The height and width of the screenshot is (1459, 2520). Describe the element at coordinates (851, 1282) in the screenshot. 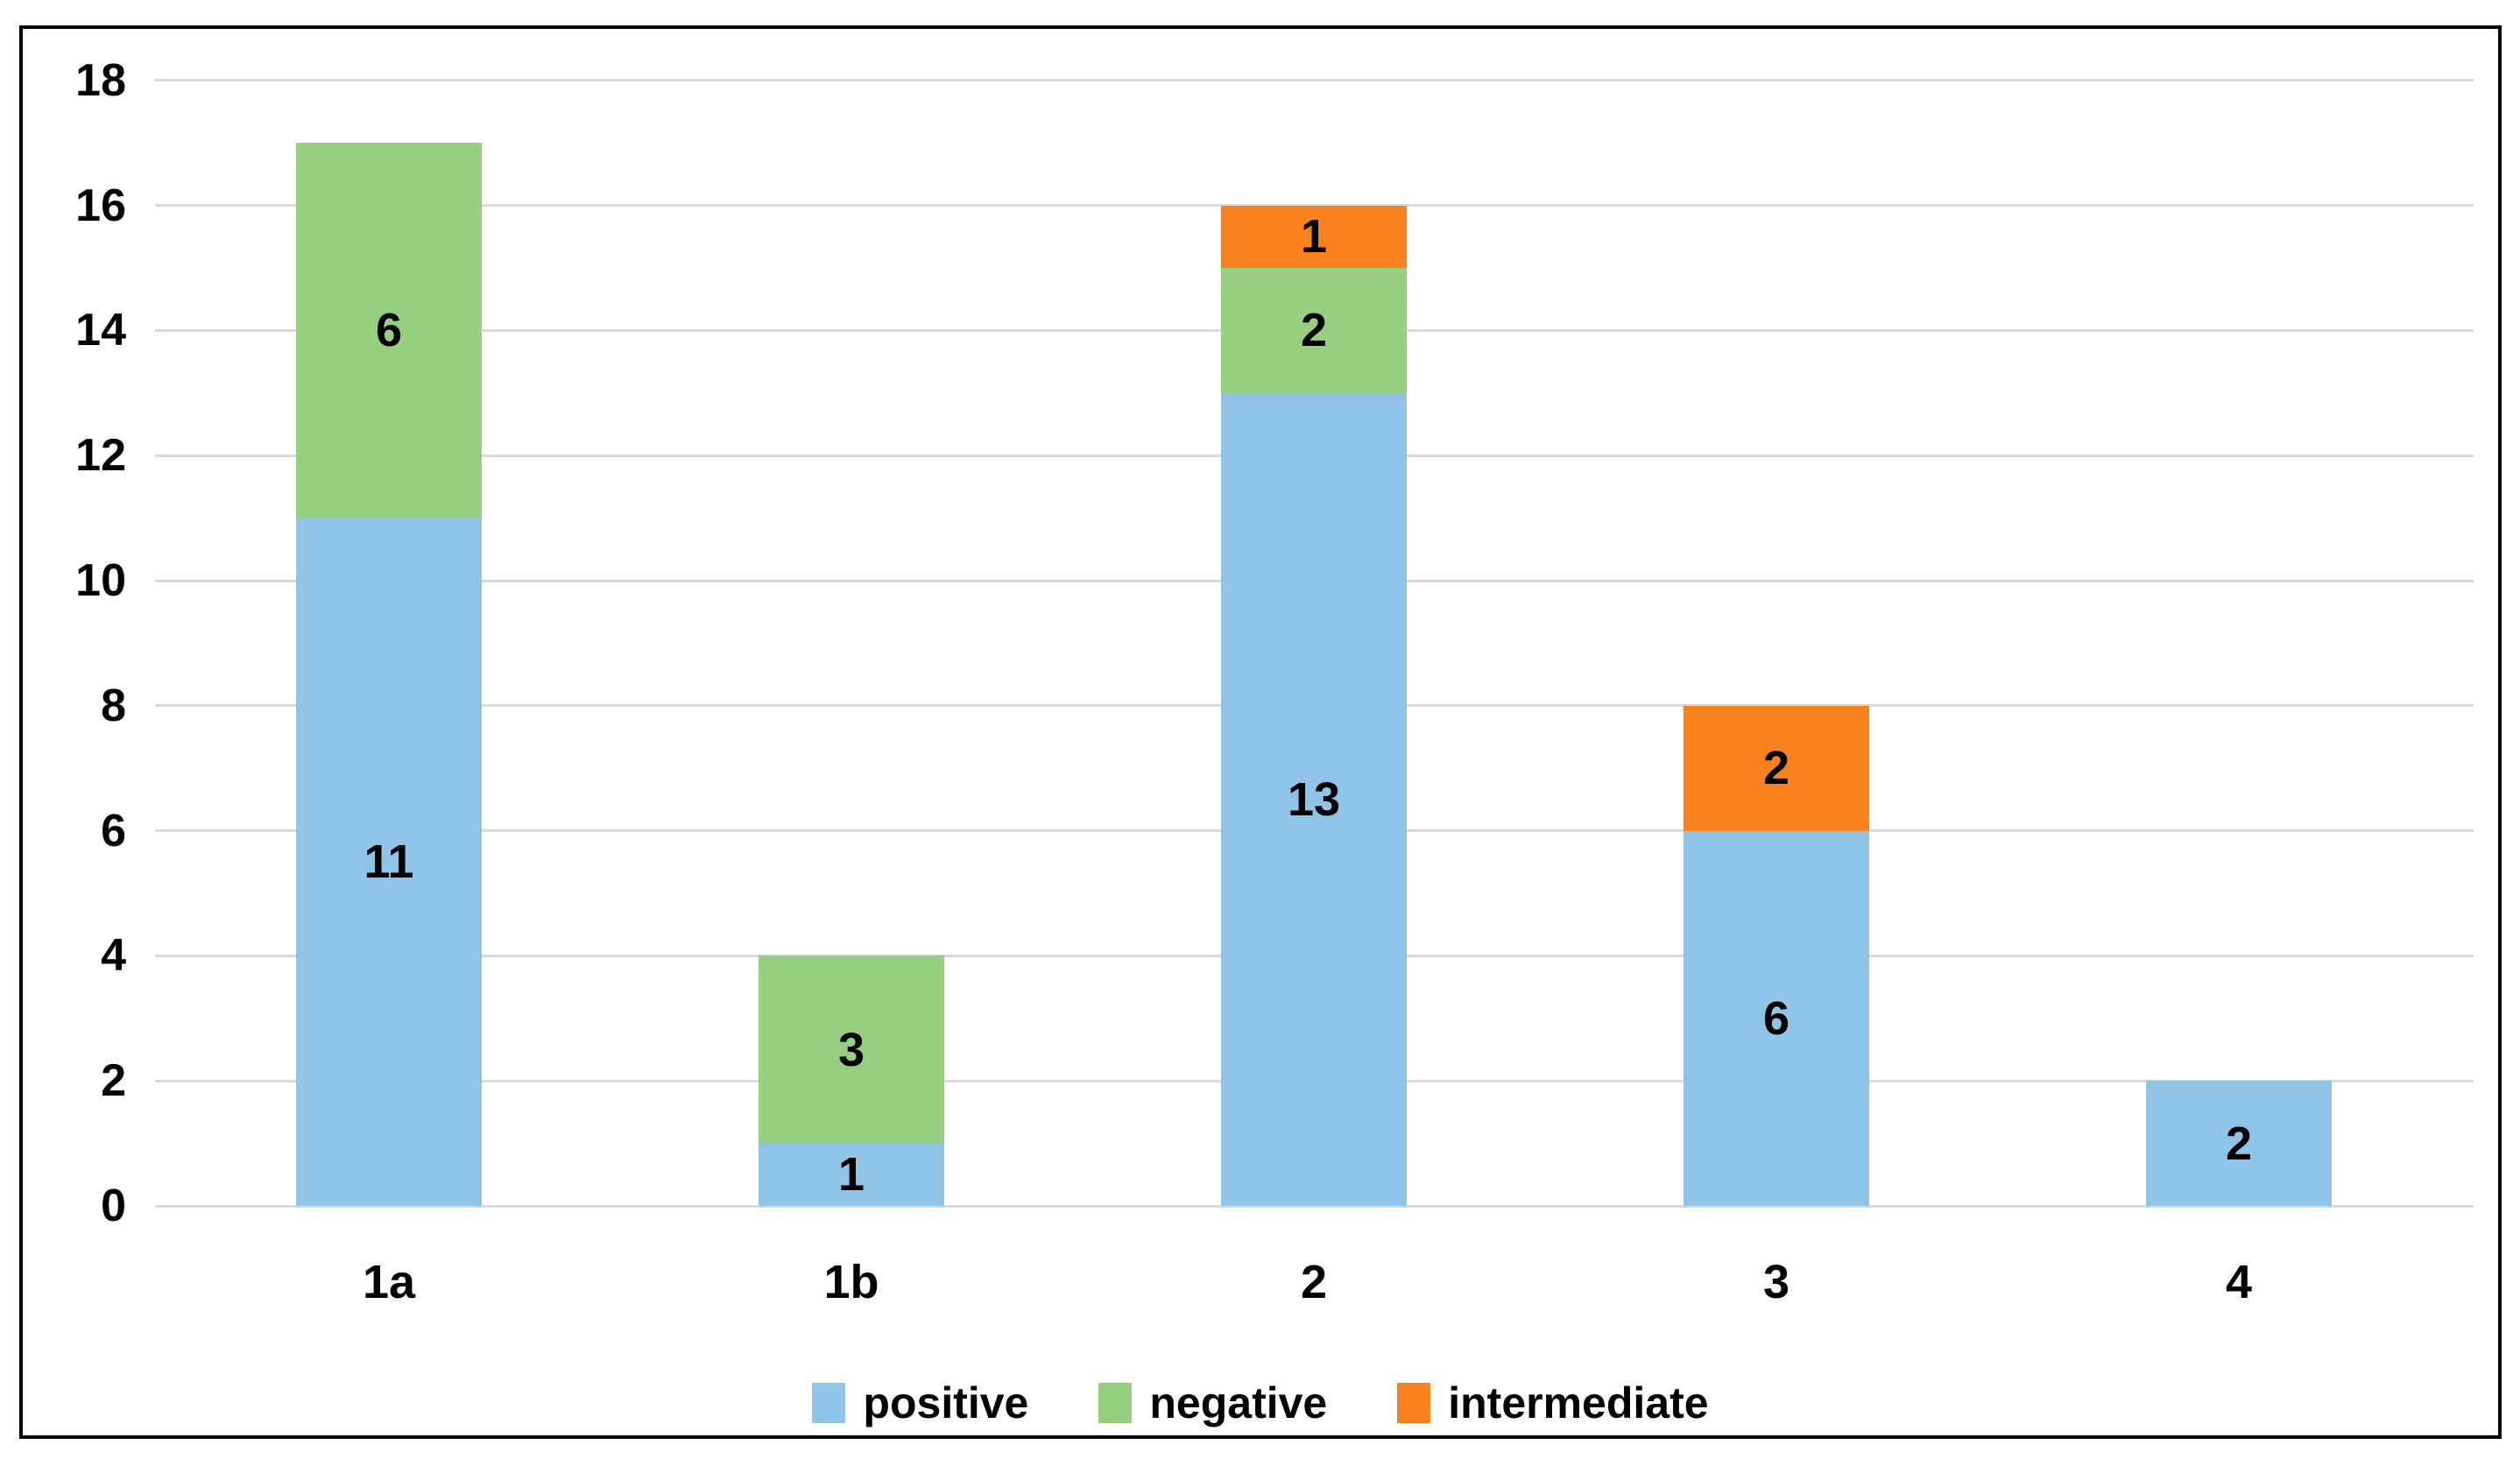

I see `x-axis-label-1b: 1b` at that location.